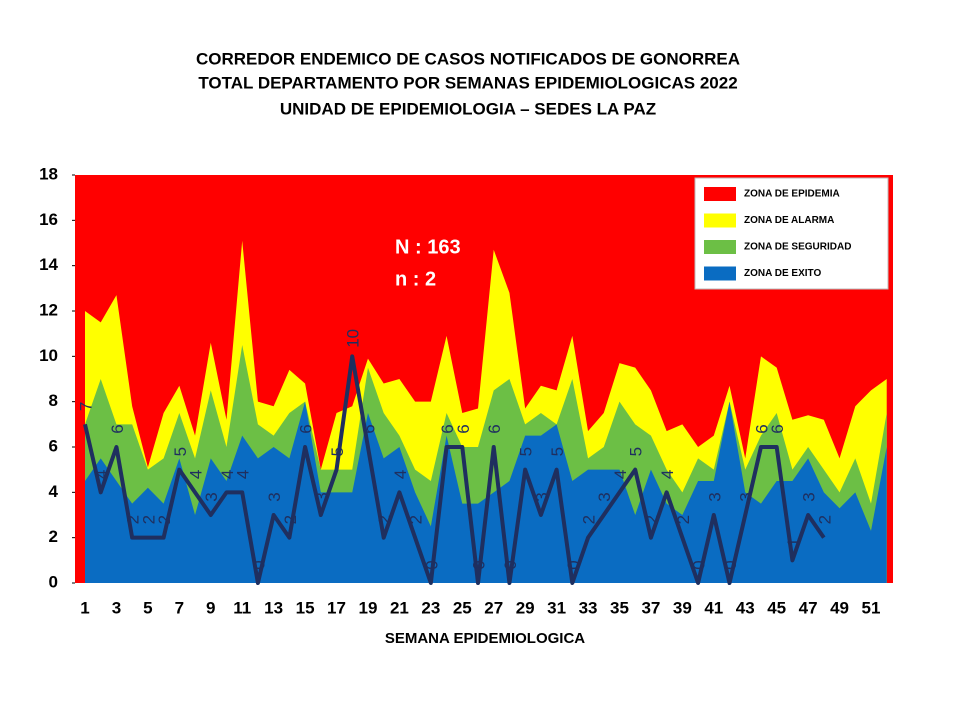 The width and height of the screenshot is (960, 720). I want to click on x-tick-label: 13, so click(273, 607).